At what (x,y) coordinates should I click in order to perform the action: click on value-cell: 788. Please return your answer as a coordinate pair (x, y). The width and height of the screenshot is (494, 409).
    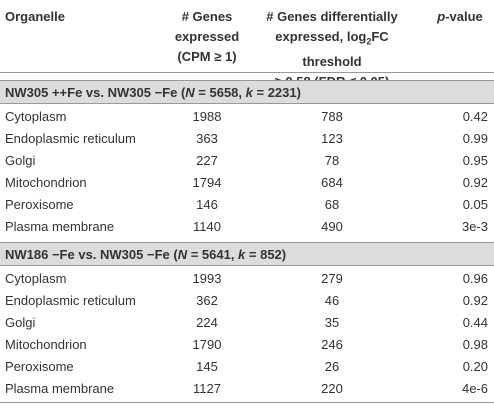
    Looking at the image, I should click on (332, 116).